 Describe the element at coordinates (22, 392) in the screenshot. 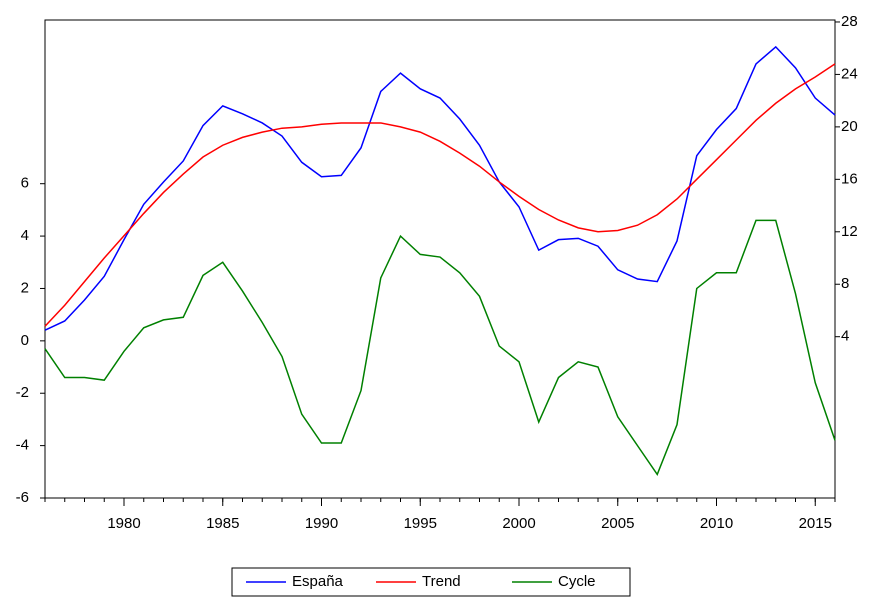

I see `y-tick-label: -2` at that location.